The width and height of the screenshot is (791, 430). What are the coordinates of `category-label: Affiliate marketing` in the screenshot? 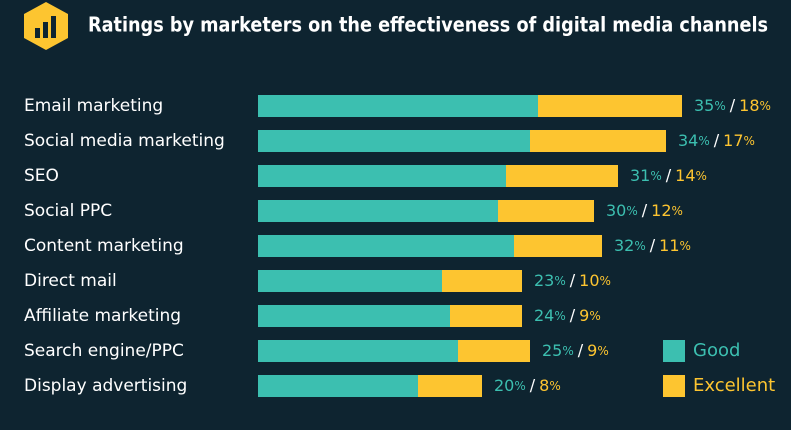 It's located at (102, 316).